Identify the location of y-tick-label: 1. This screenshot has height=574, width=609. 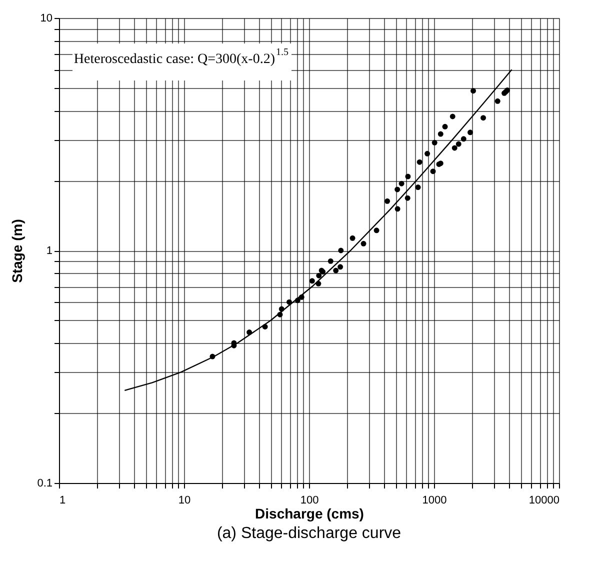
(49, 251).